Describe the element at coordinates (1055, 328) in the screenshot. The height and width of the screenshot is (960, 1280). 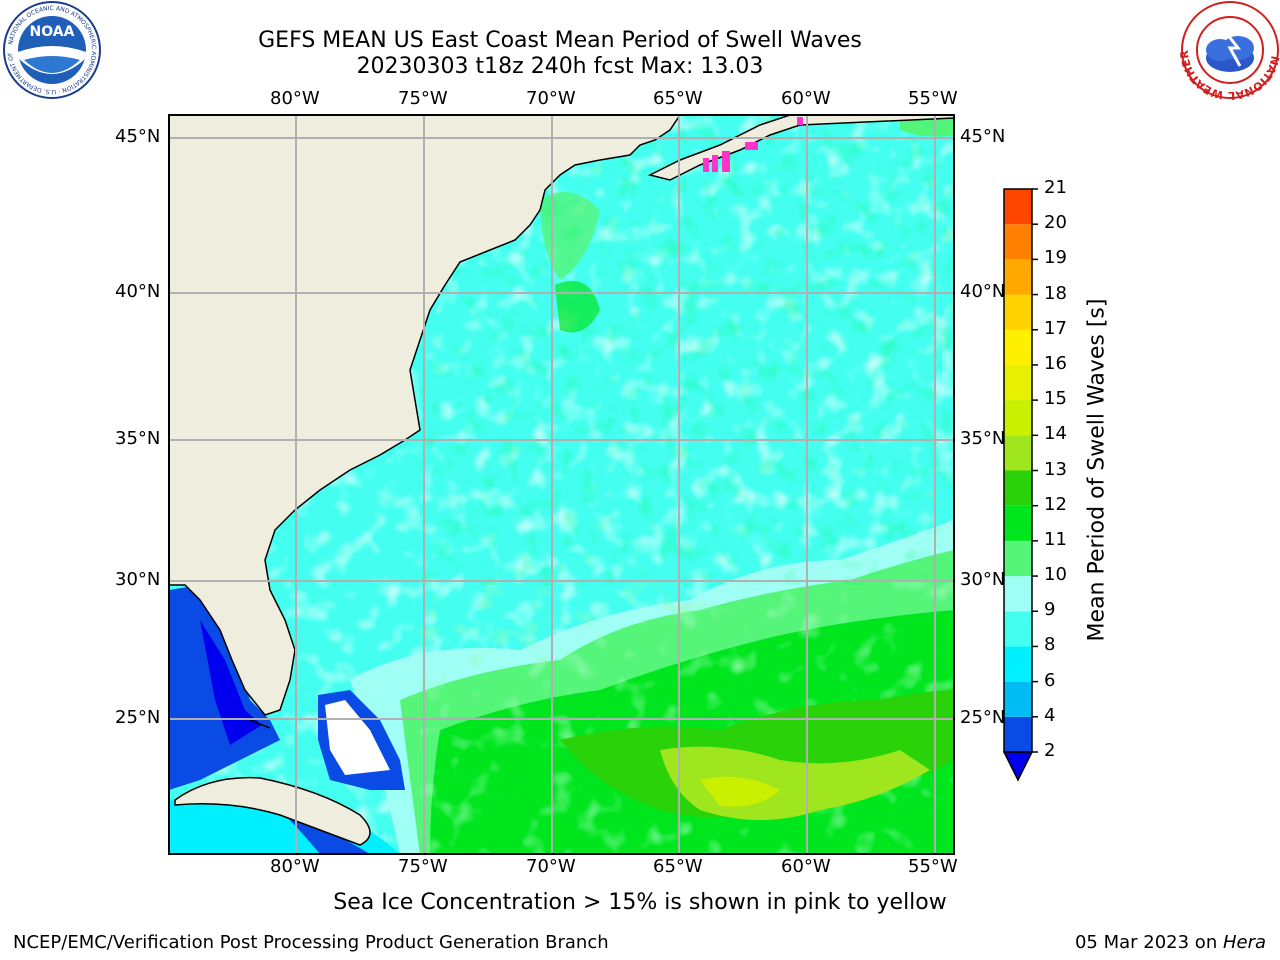
I see `colorbar-tick-label: 17` at that location.